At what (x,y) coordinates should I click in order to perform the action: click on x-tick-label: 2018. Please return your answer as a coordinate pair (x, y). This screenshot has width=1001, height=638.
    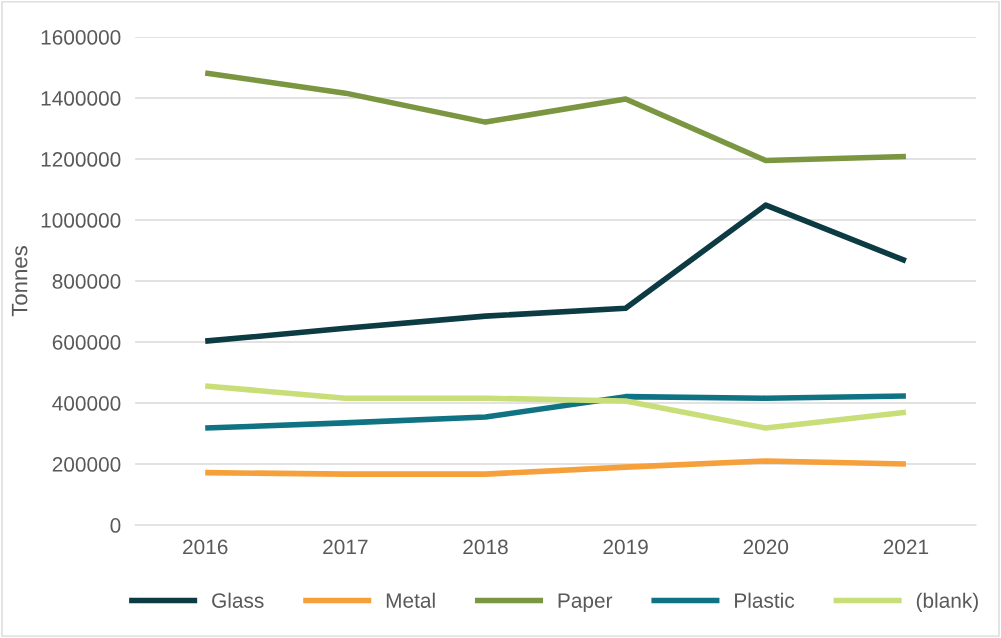
    Looking at the image, I should click on (485, 547).